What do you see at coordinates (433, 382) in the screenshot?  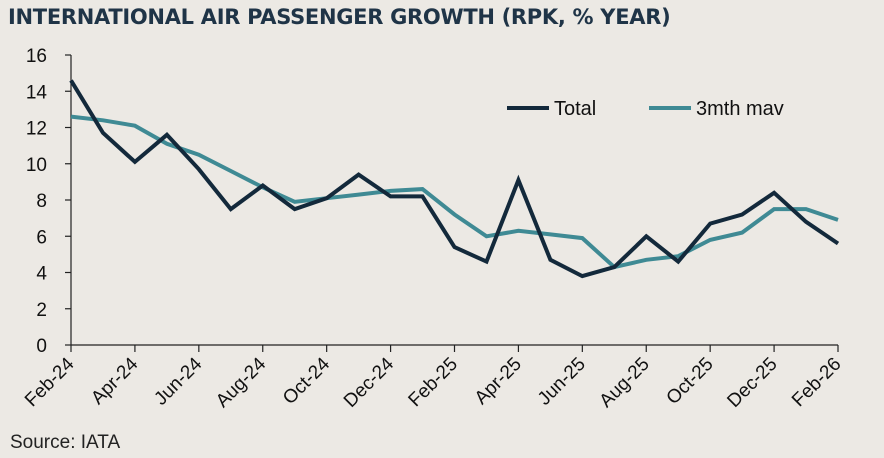 I see `x-tick-label: Feb-25` at bounding box center [433, 382].